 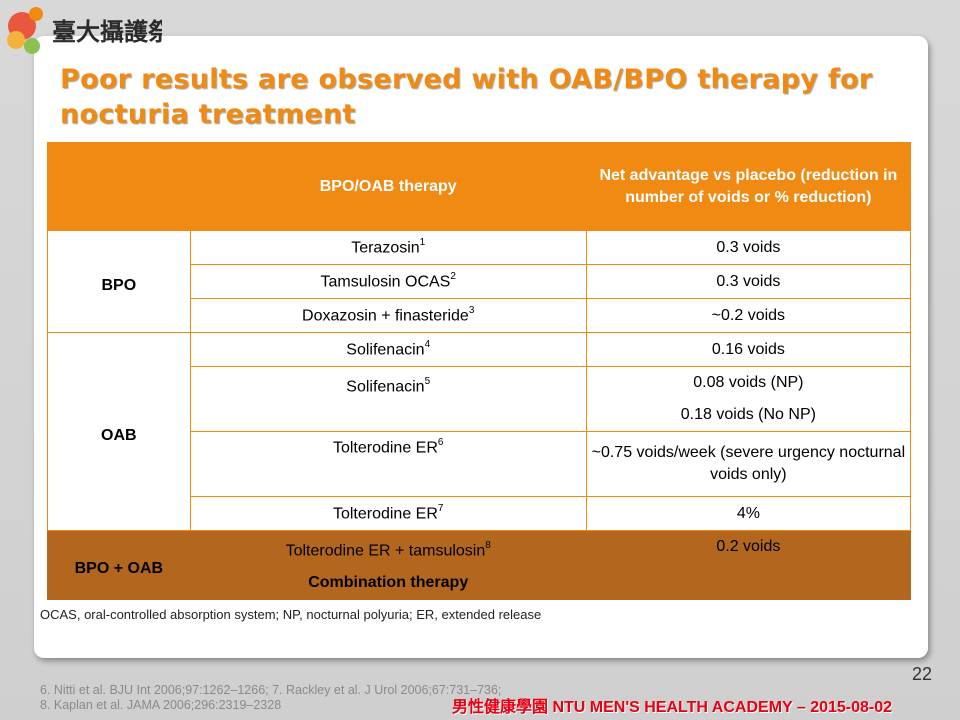 I want to click on combination-label: Combination therapy, so click(x=388, y=583).